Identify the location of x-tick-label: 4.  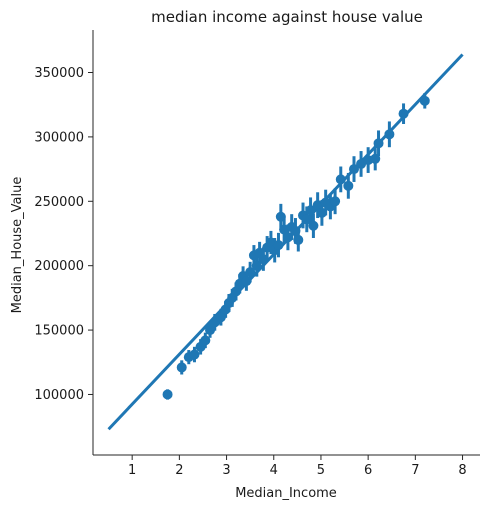
(274, 470).